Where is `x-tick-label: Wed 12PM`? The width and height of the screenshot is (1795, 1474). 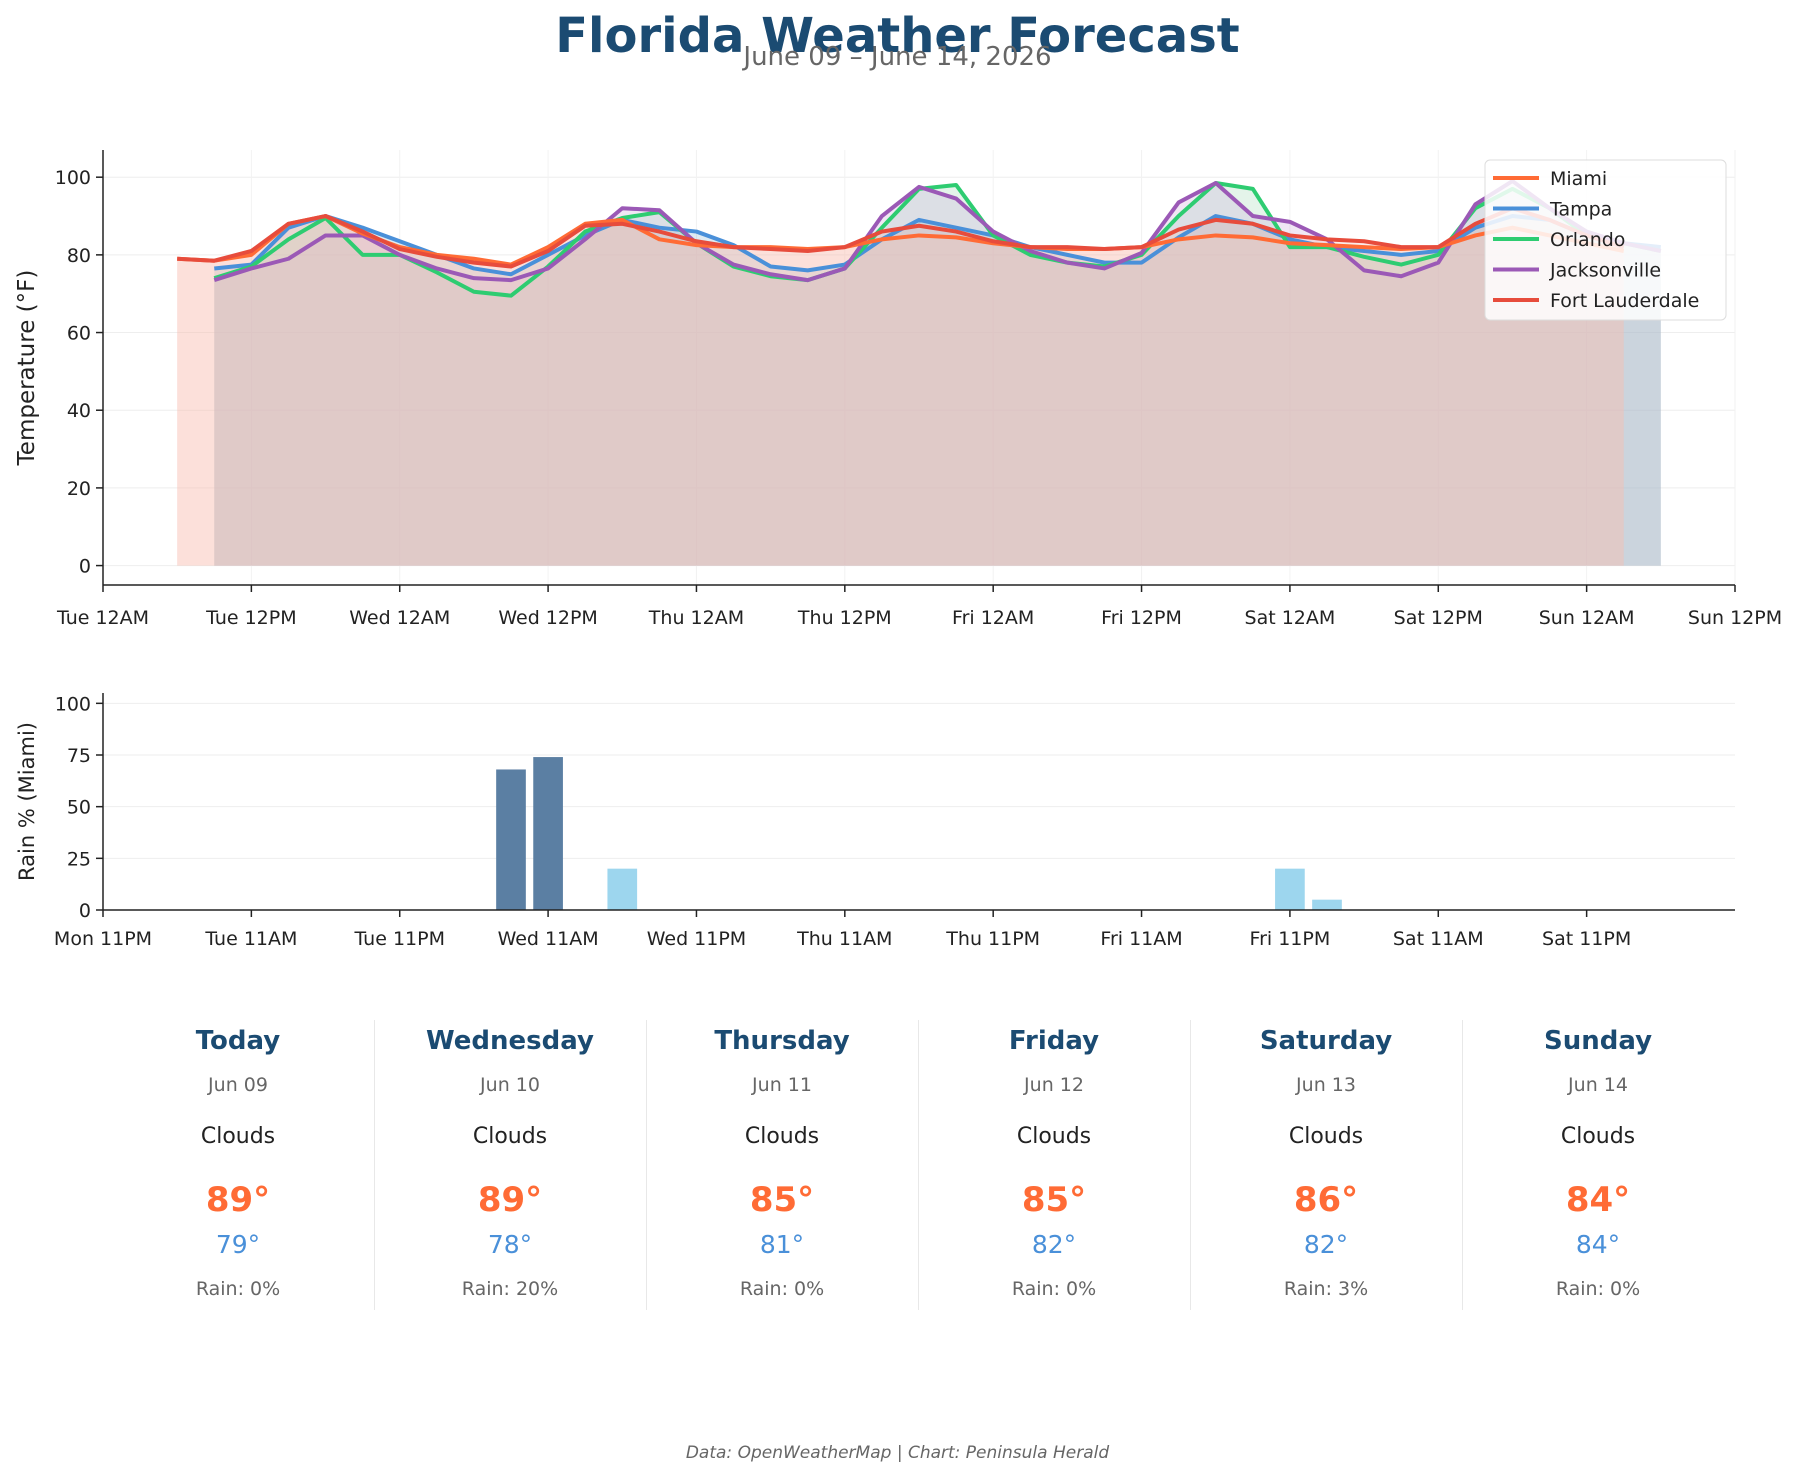 x-tick-label: Wed 12PM is located at coordinates (548, 618).